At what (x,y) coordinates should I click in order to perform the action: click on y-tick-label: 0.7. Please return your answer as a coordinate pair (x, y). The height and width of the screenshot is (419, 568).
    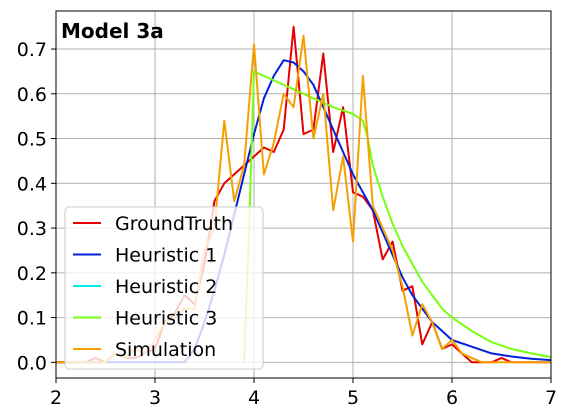
    Looking at the image, I should click on (32, 50).